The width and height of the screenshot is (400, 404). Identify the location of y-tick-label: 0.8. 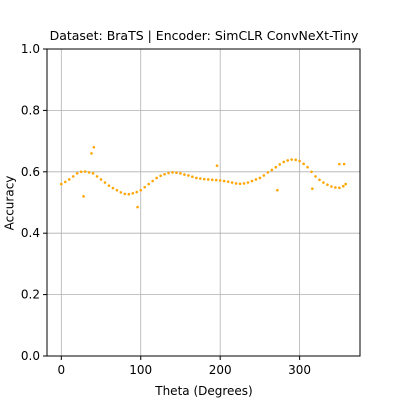
(30, 110).